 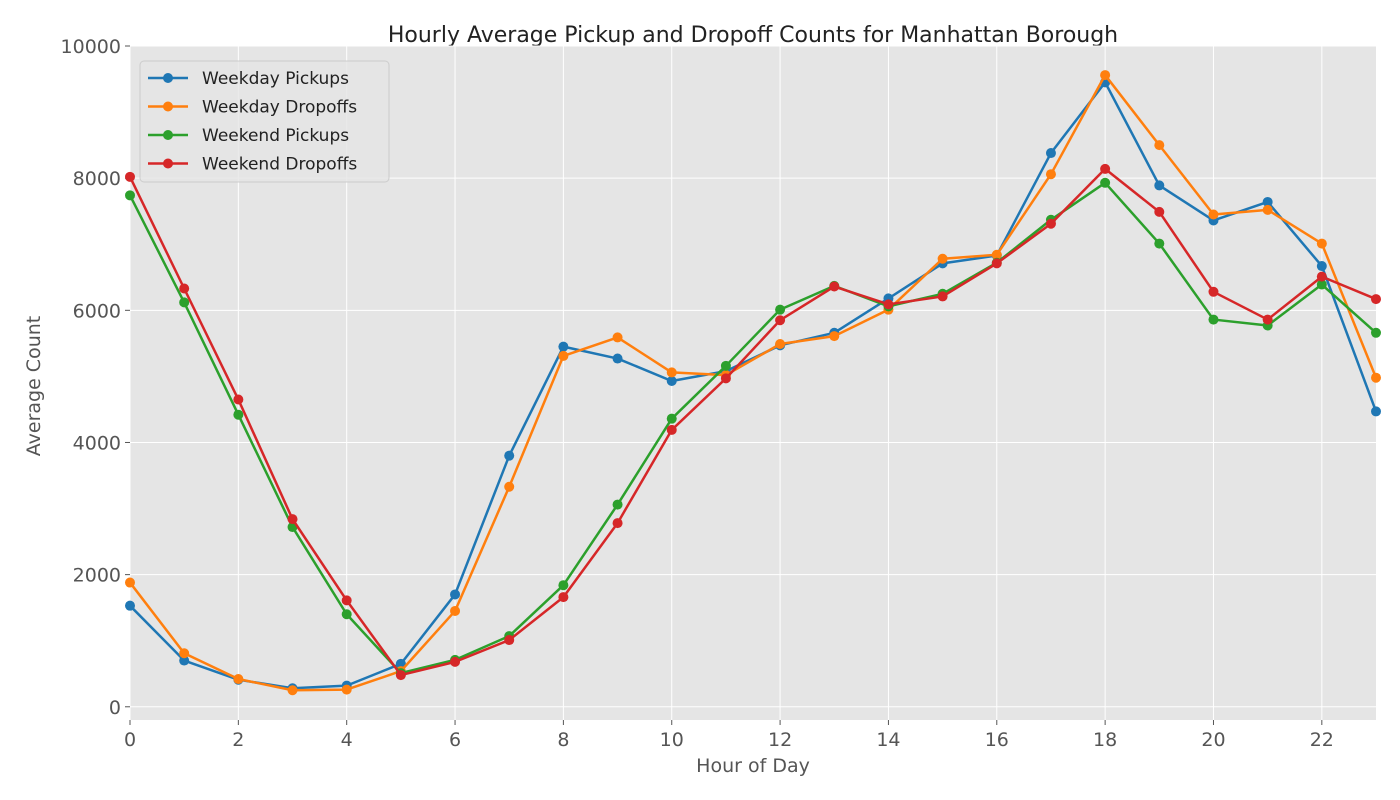 What do you see at coordinates (238, 740) in the screenshot?
I see `x-tick-label: 2` at bounding box center [238, 740].